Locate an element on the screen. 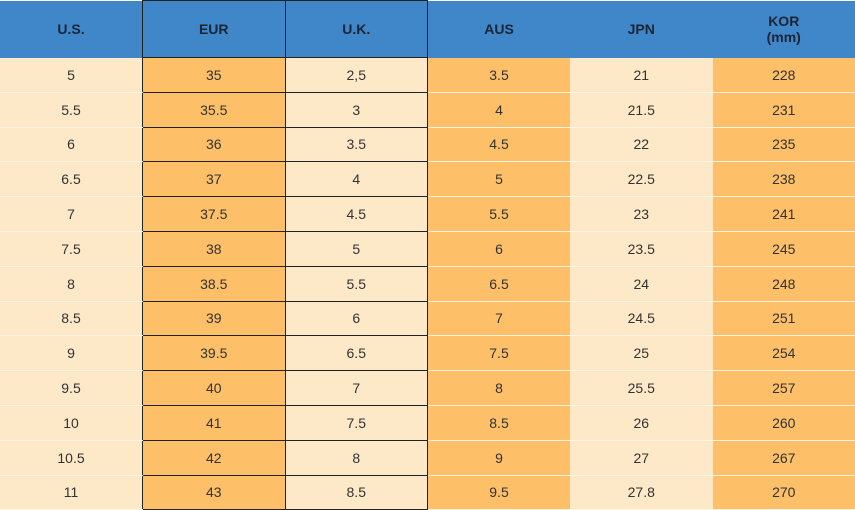 This screenshot has width=855, height=510. table-cell: 27 is located at coordinates (641, 458).